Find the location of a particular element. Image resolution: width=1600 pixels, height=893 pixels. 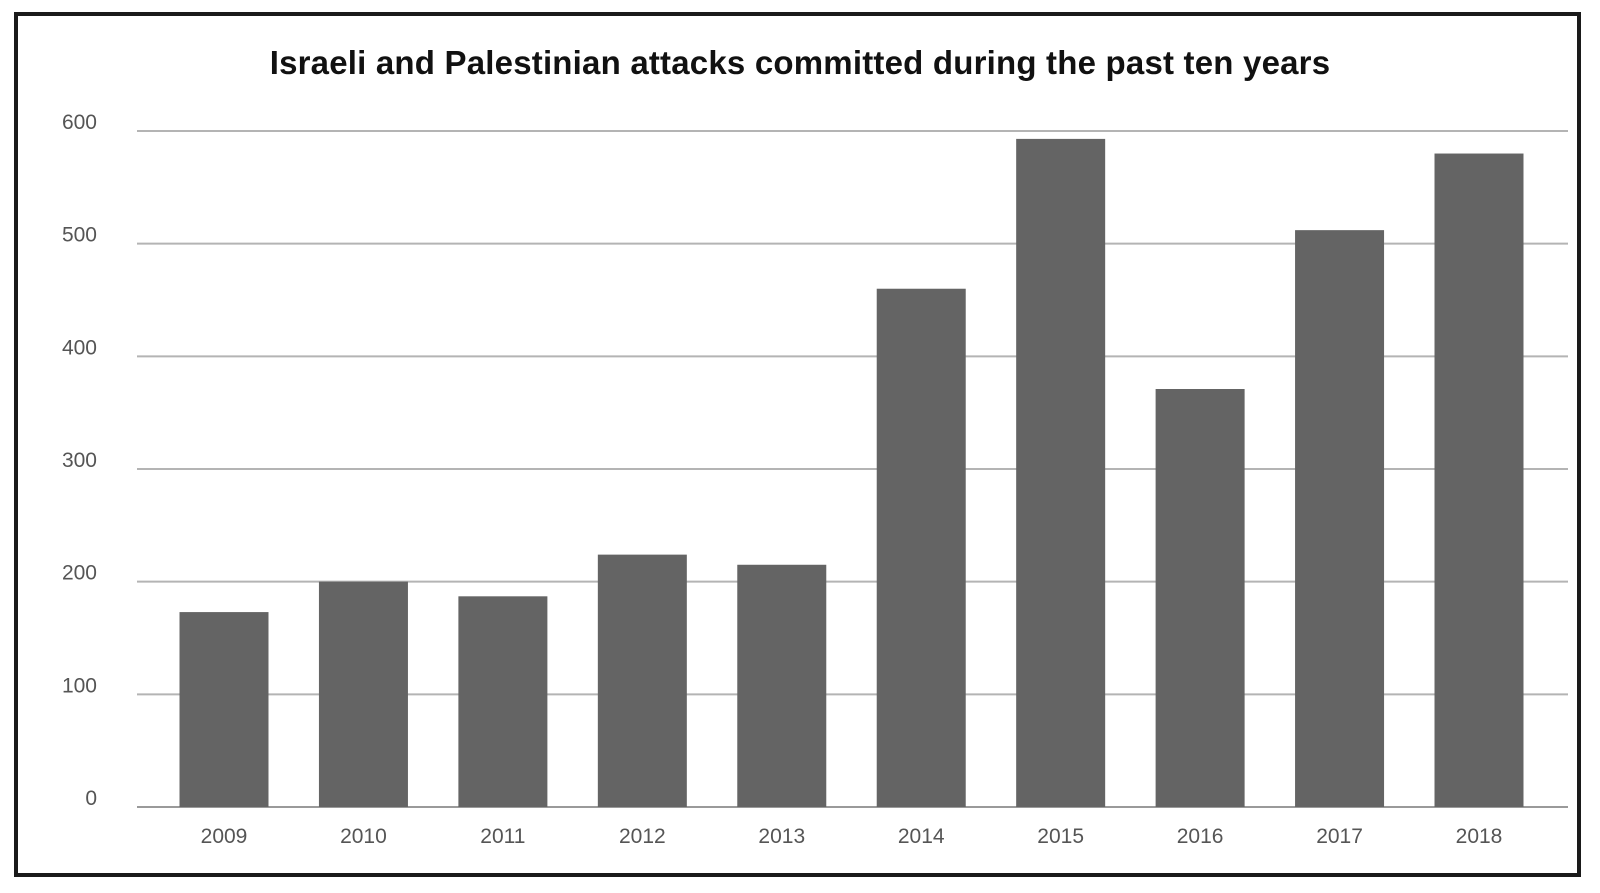

bar-2012 is located at coordinates (642, 680).